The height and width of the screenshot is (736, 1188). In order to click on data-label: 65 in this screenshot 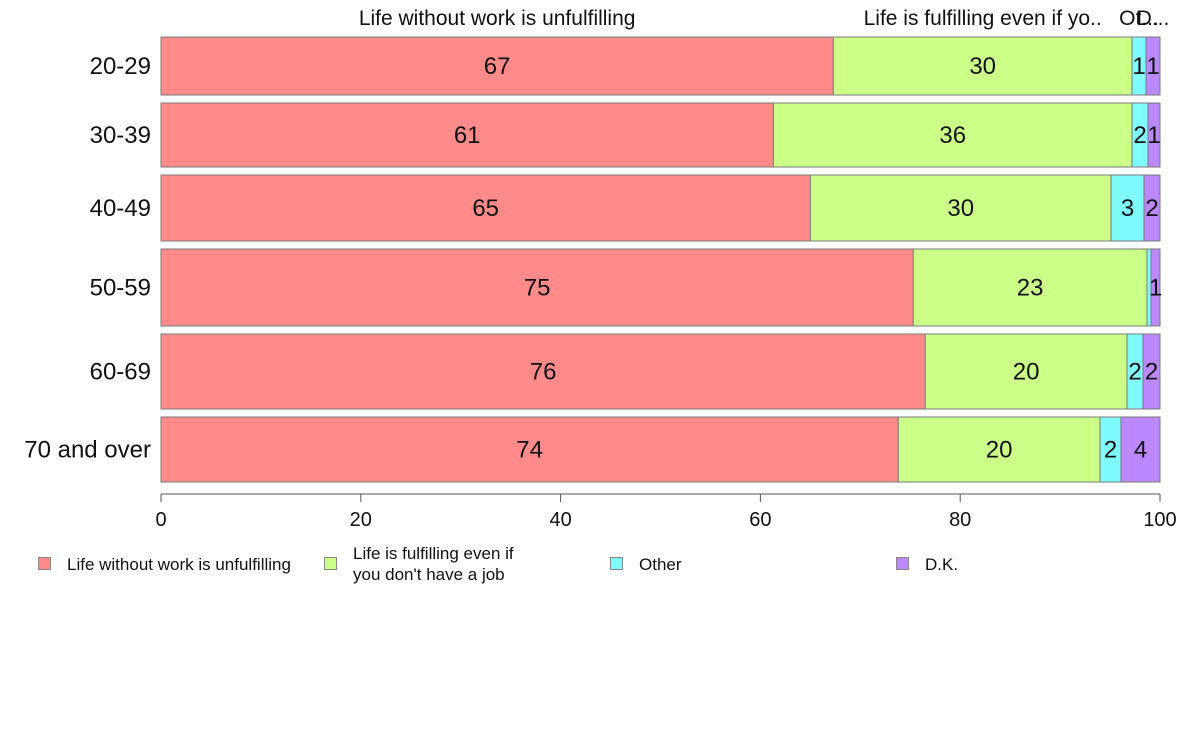, I will do `click(485, 208)`.